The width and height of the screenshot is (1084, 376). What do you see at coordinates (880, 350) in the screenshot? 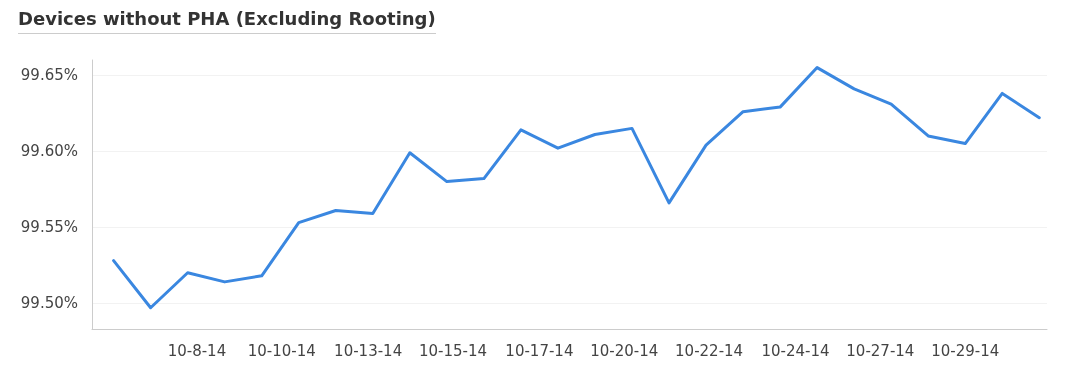
I see `x-tick-label: 10-27-14` at bounding box center [880, 350].